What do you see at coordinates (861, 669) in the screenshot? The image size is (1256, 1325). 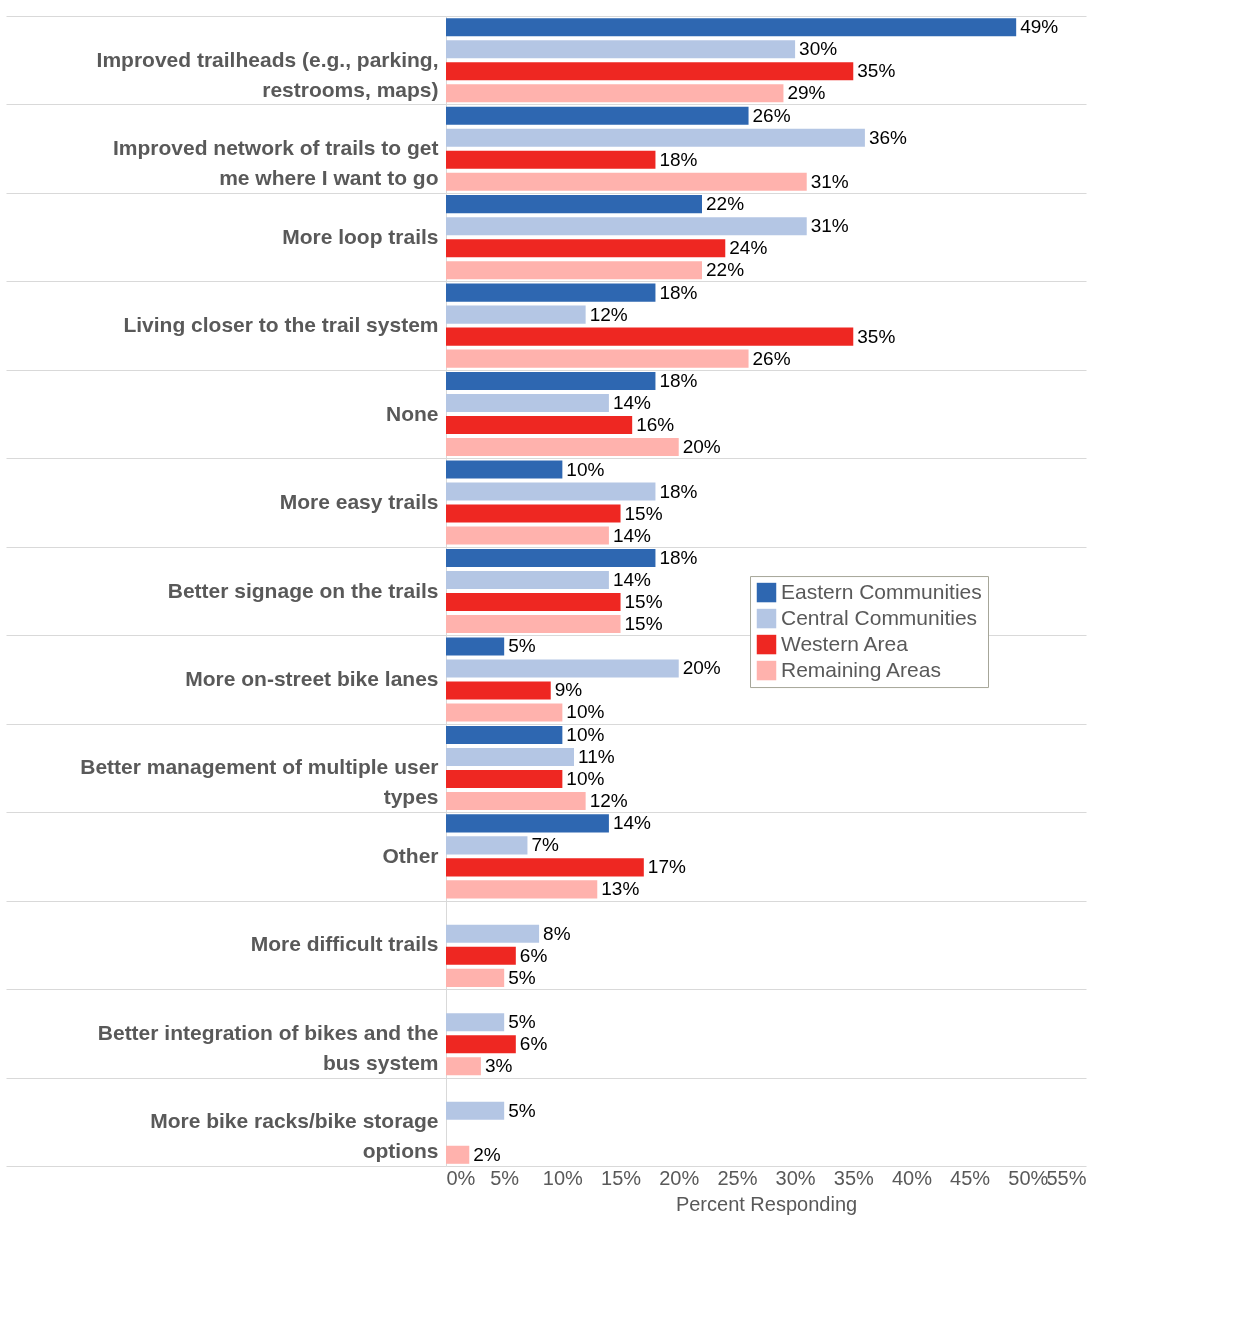 I see `legend-label: Remaining Areas` at bounding box center [861, 669].